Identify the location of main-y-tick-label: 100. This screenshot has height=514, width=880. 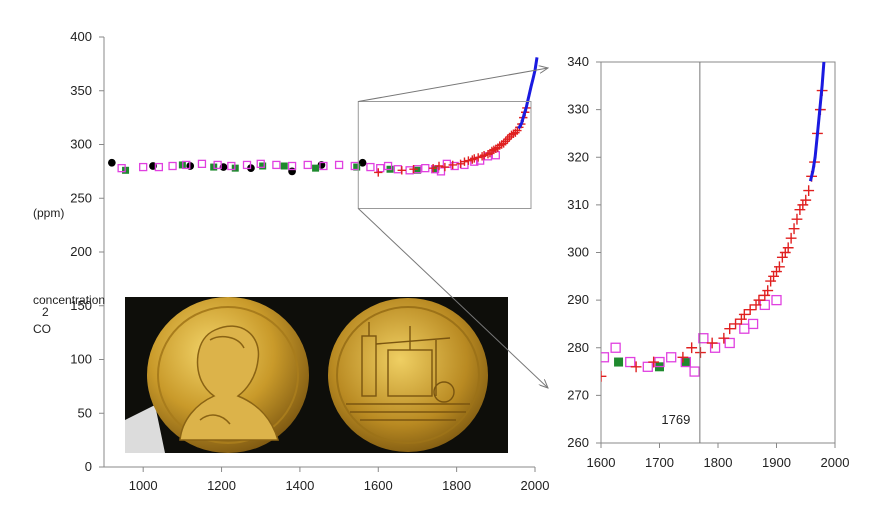
(81, 359).